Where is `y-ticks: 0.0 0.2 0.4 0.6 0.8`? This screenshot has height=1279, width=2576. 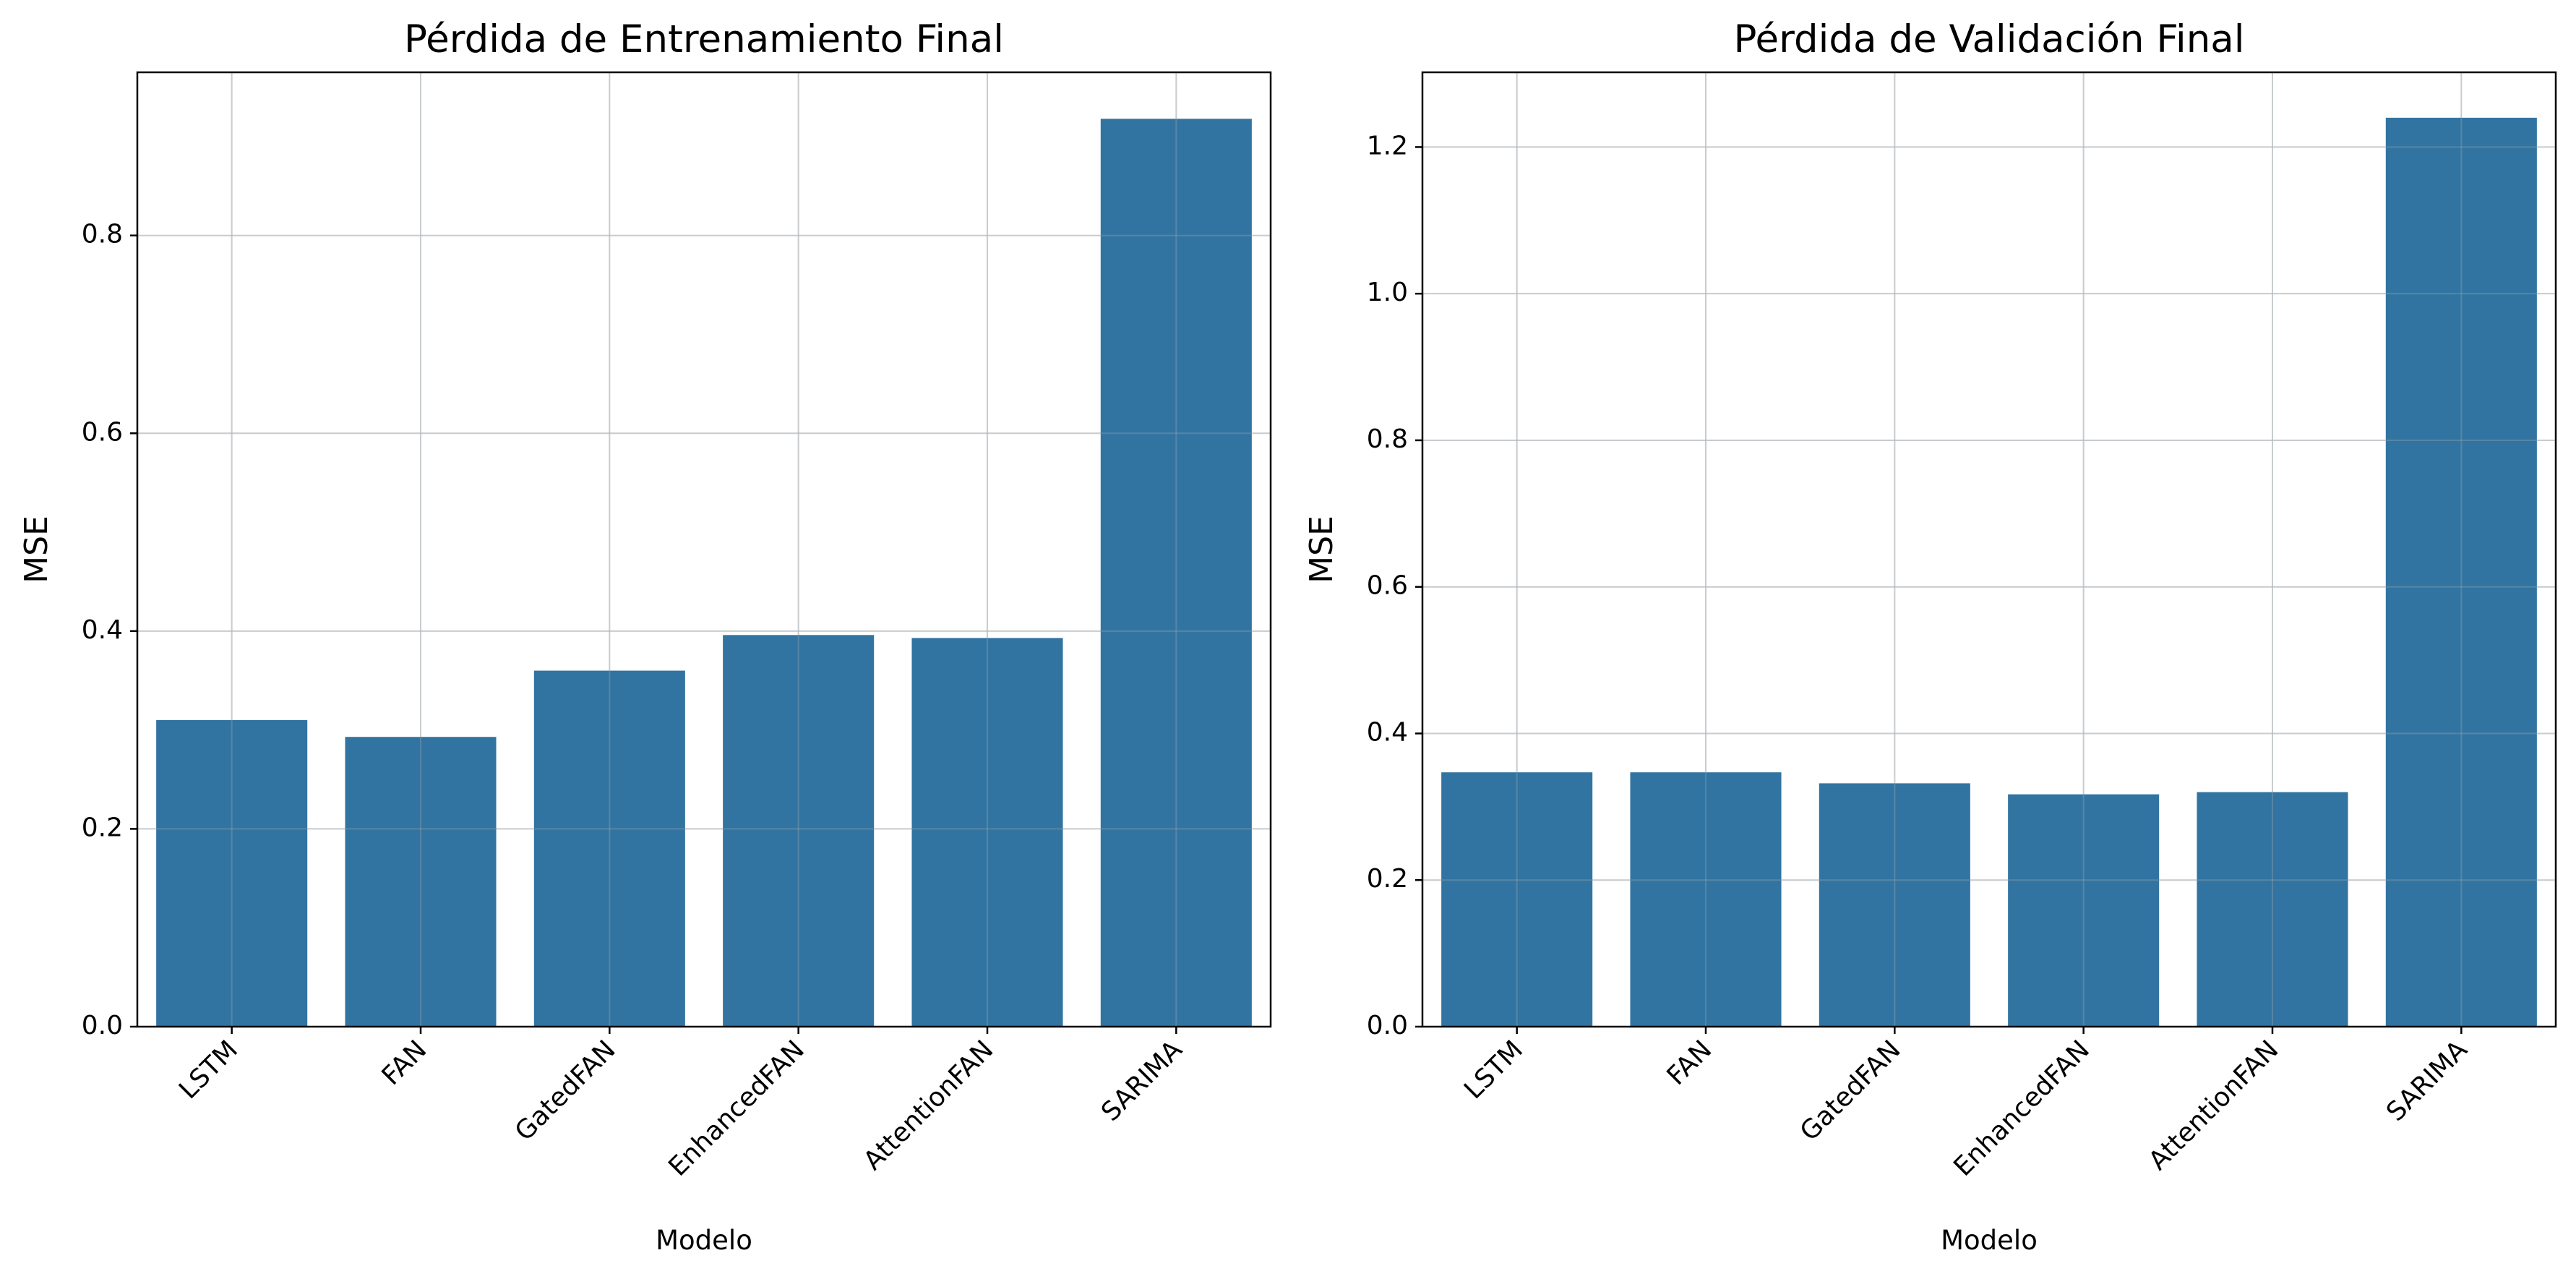 y-ticks: 0.0 0.2 0.4 0.6 0.8 is located at coordinates (110, 630).